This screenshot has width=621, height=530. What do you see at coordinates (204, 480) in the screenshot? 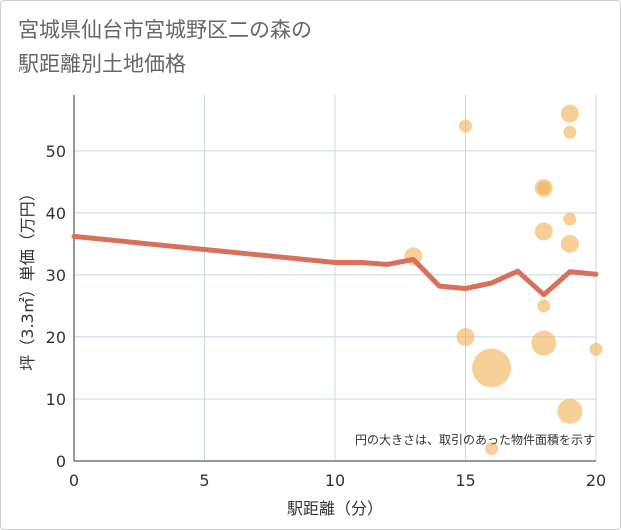
I see `x-tick-label: 5` at bounding box center [204, 480].